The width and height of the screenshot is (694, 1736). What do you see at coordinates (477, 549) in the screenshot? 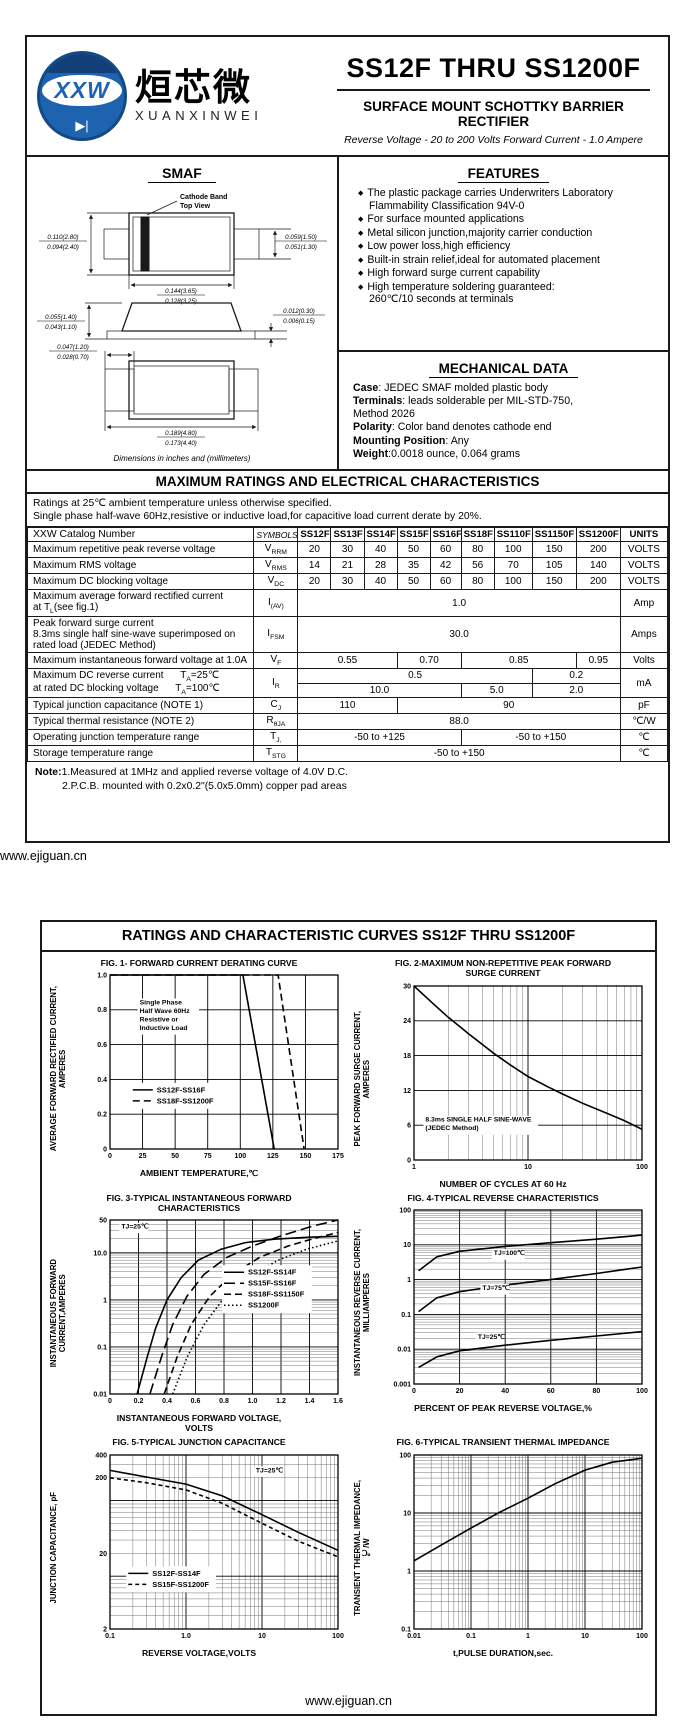
I see `table-cell: 80` at bounding box center [477, 549].